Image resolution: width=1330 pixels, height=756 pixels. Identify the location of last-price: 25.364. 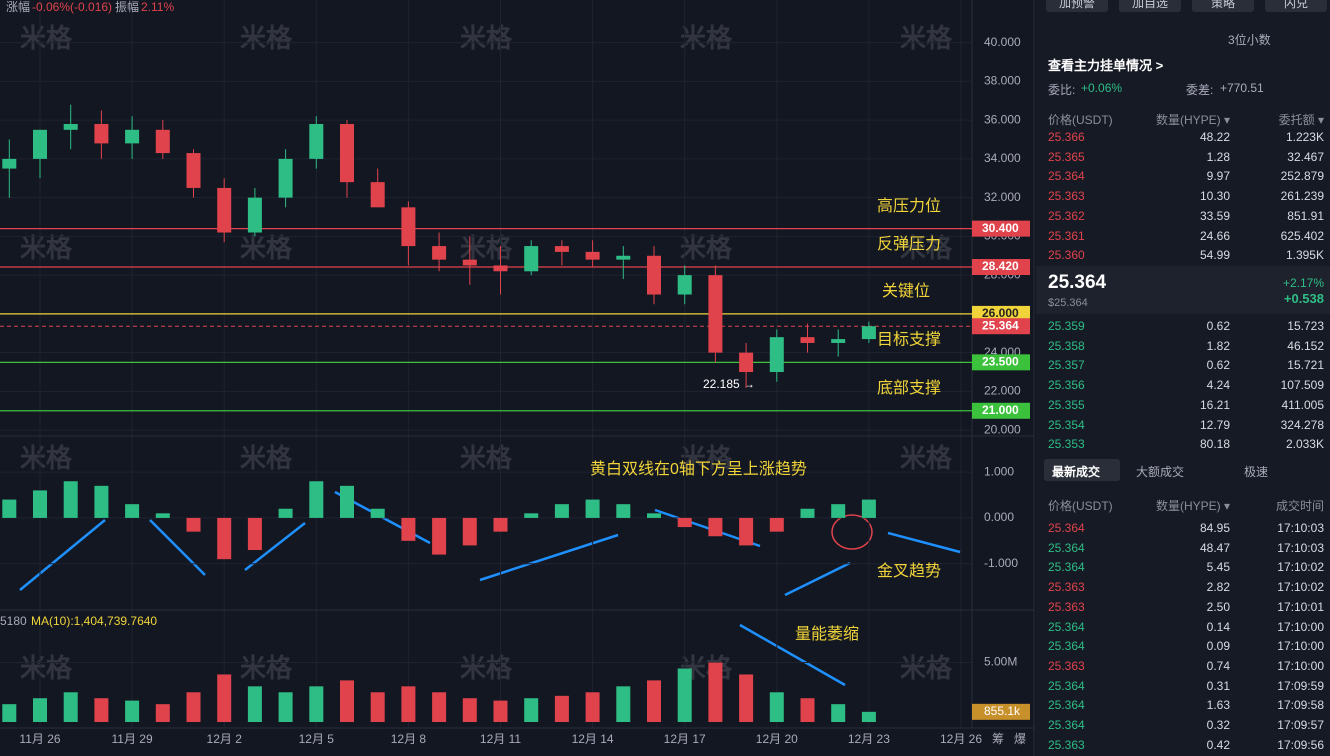
(1077, 282).